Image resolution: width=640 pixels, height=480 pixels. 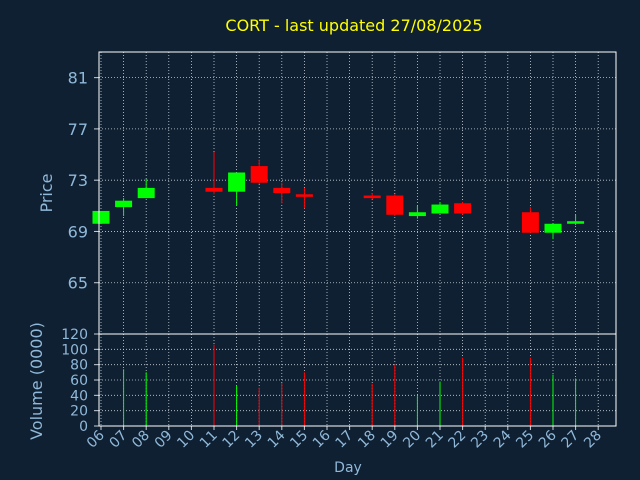 I want to click on x-tick-label: 13, so click(x=254, y=440).